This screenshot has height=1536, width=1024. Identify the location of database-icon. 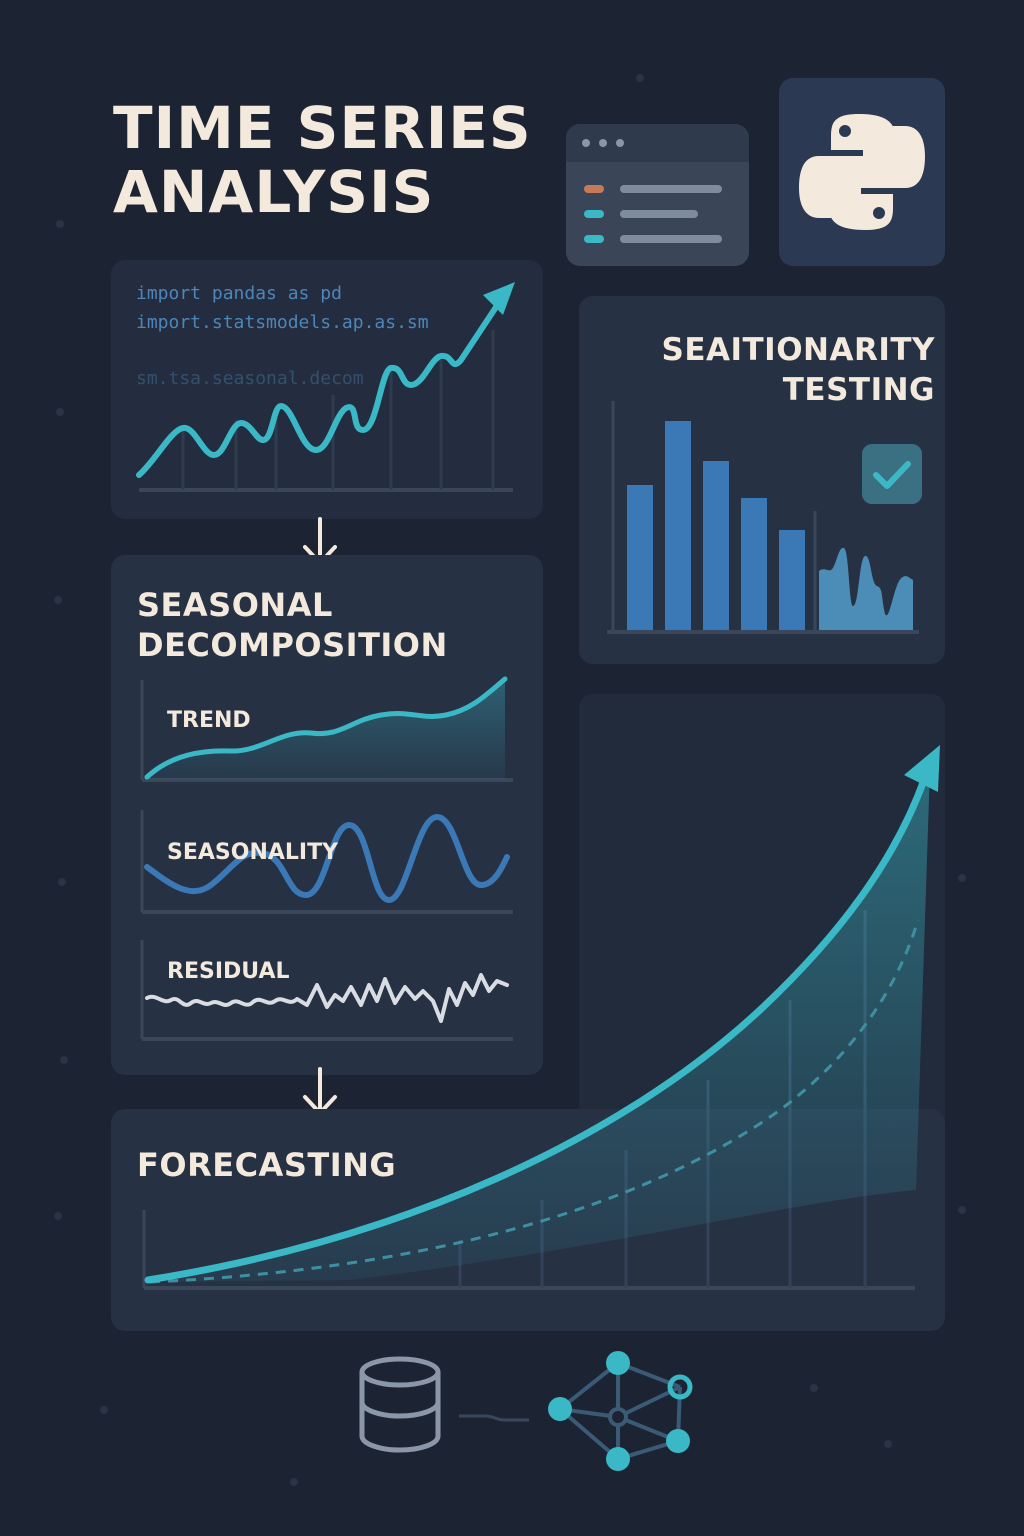
(400, 1404).